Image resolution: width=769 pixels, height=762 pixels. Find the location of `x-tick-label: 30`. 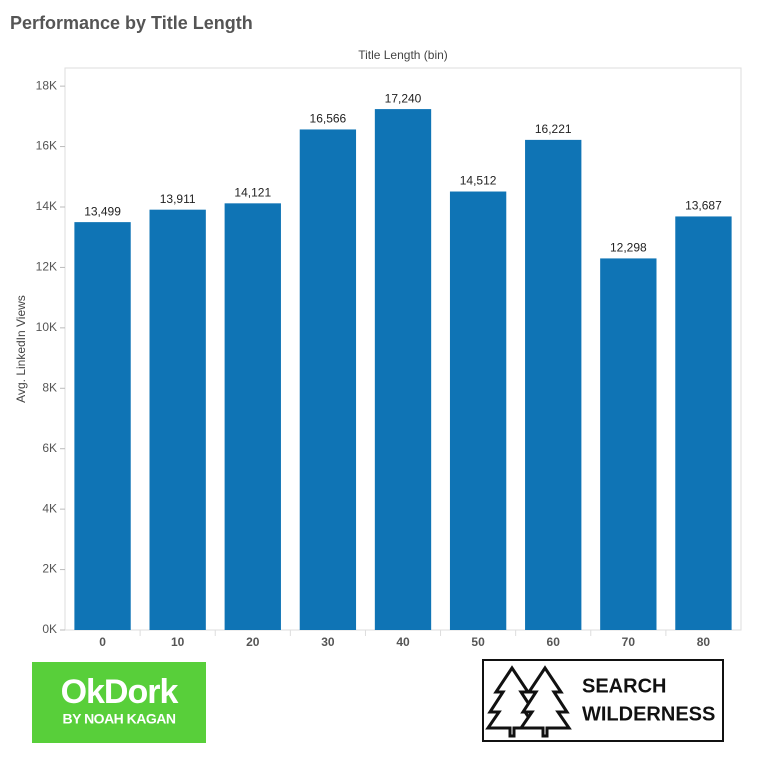

x-tick-label: 30 is located at coordinates (328, 642).